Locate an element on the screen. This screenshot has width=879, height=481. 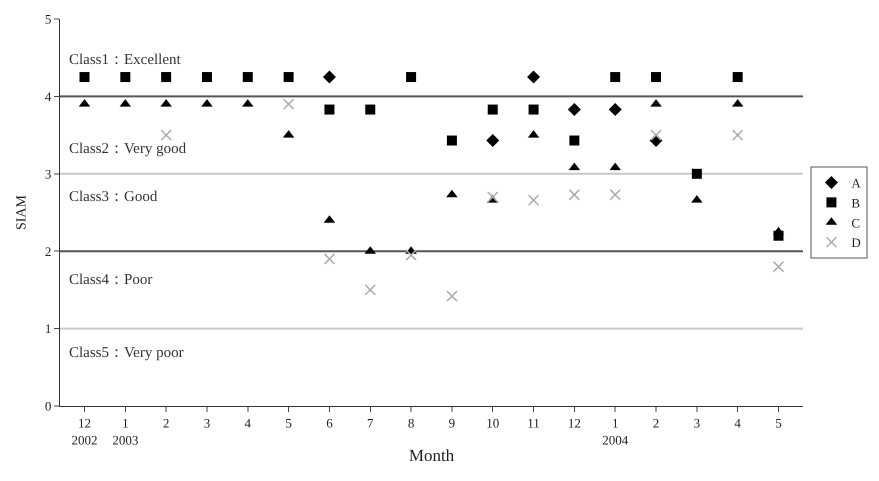
x-axis-title: Month is located at coordinates (431, 455).